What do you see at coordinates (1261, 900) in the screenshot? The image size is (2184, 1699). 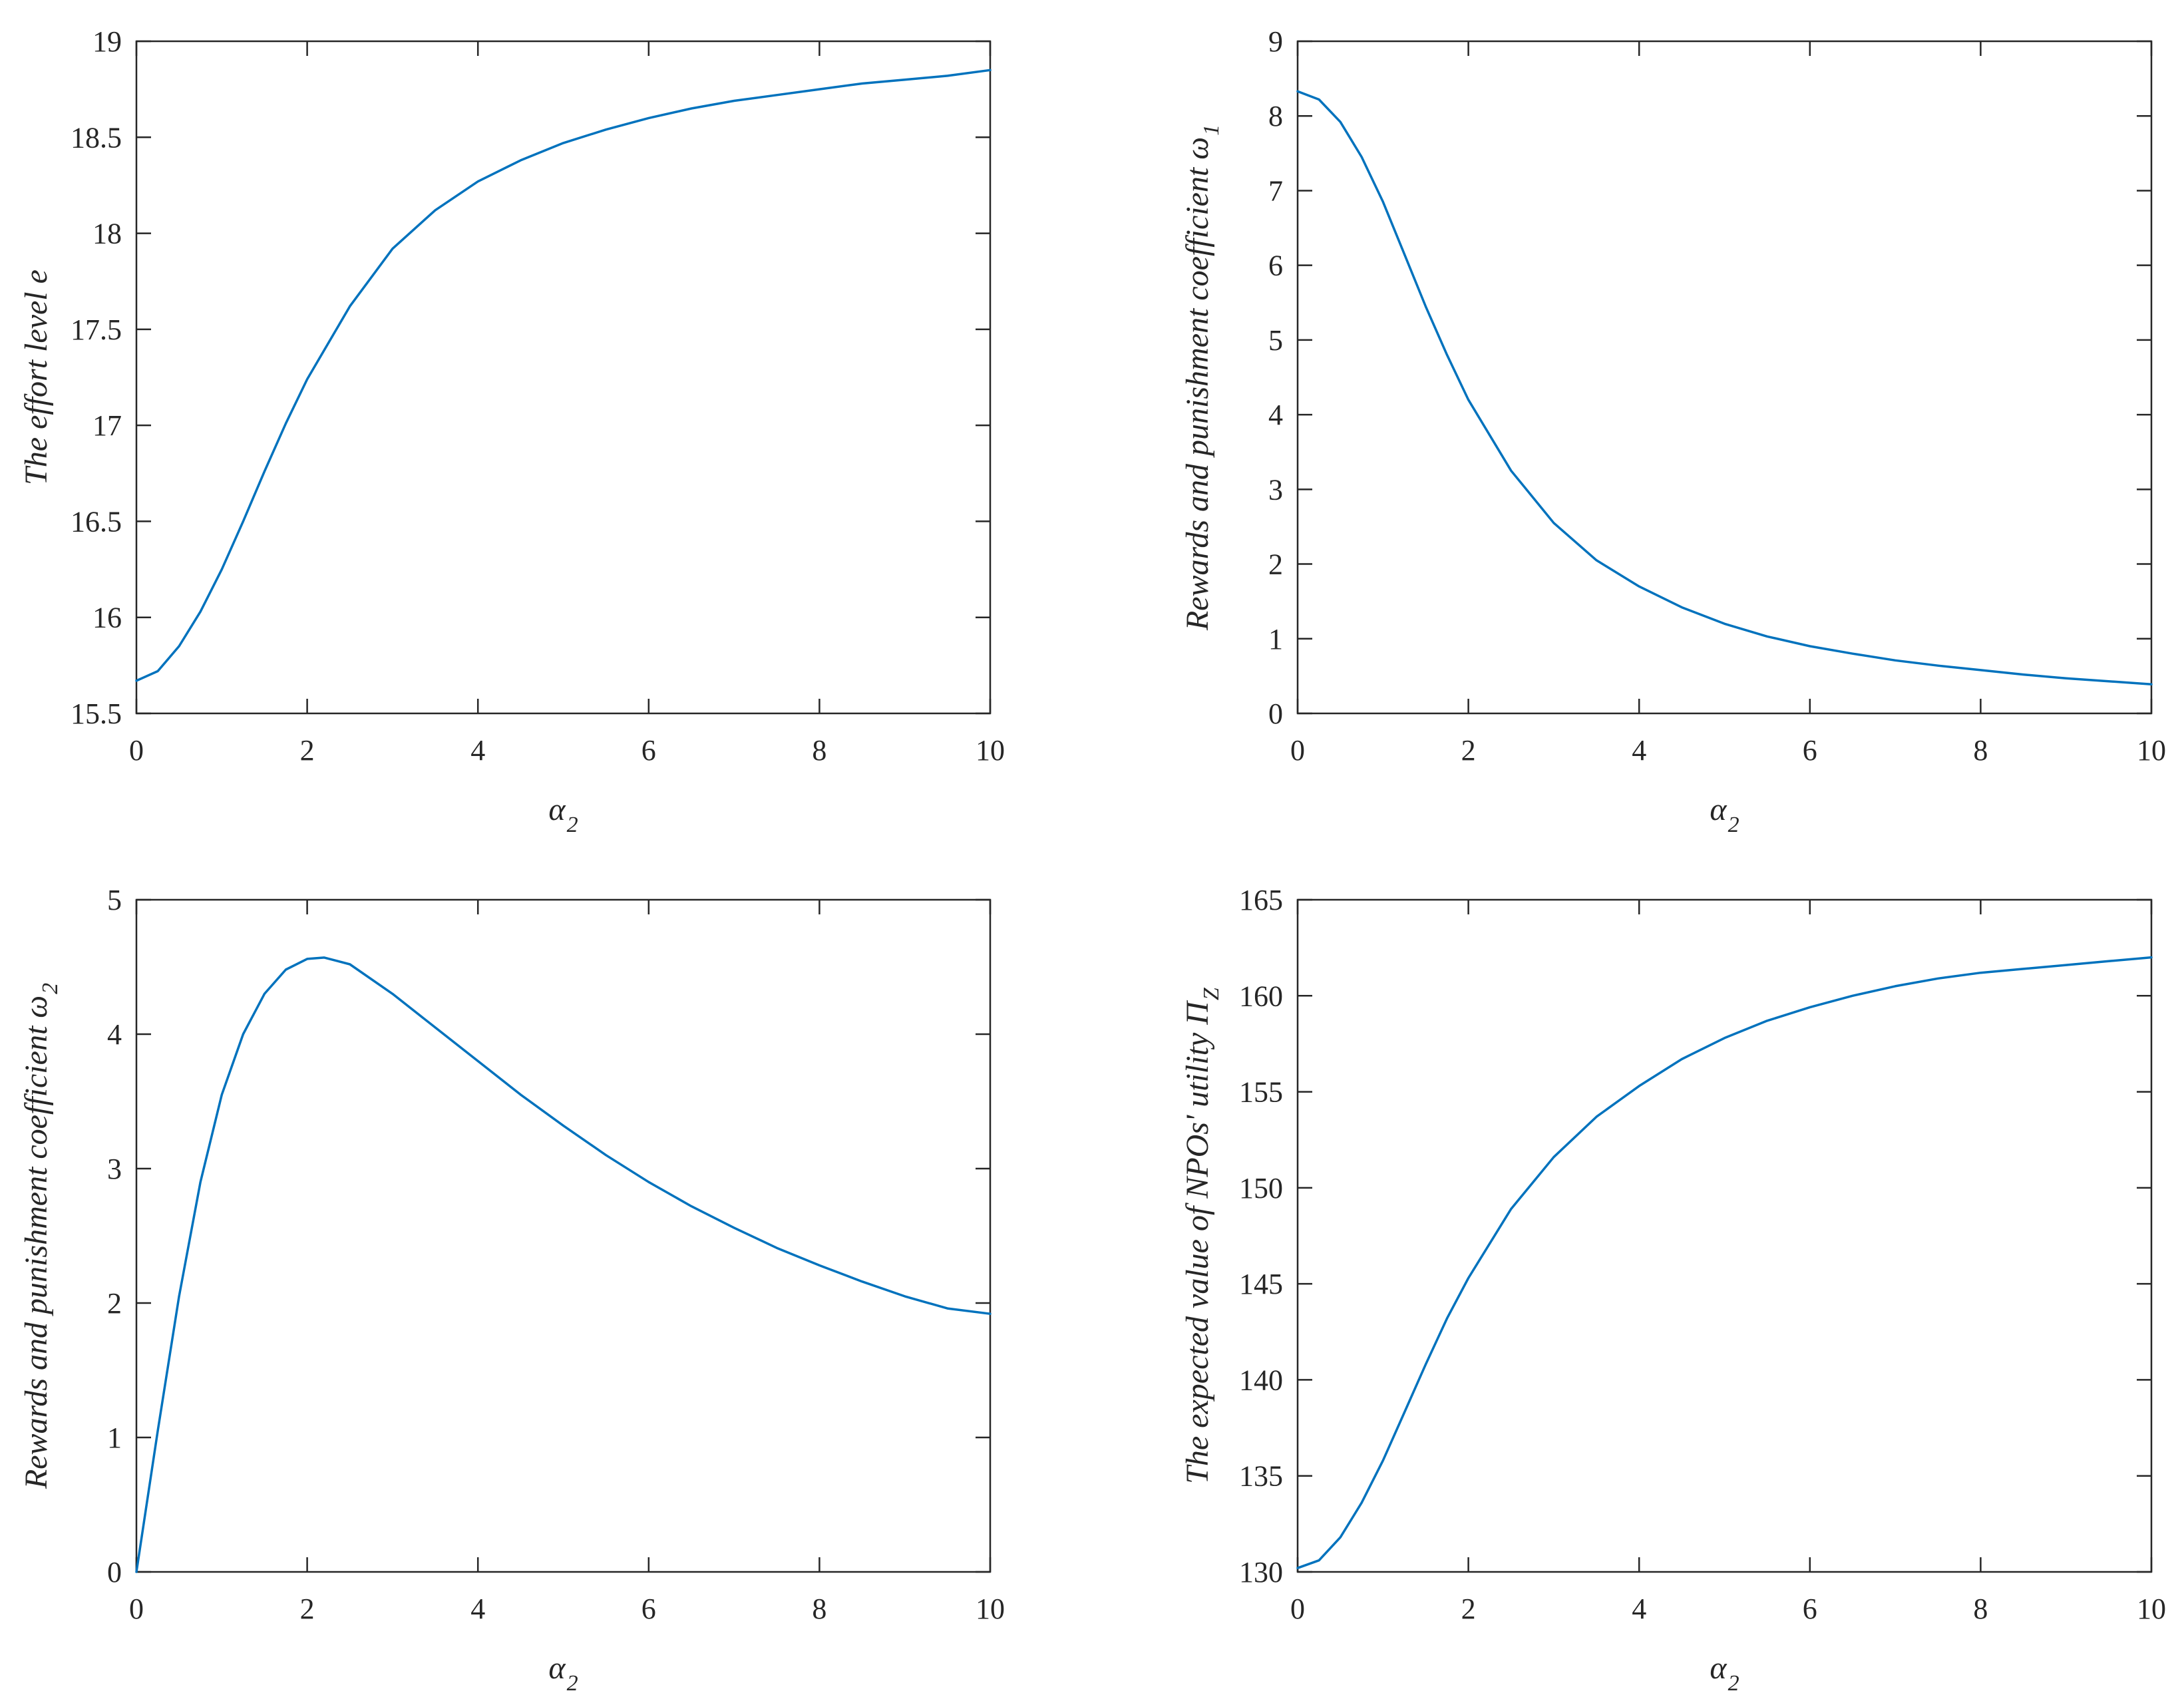 I see `y-tick-label: 165` at bounding box center [1261, 900].